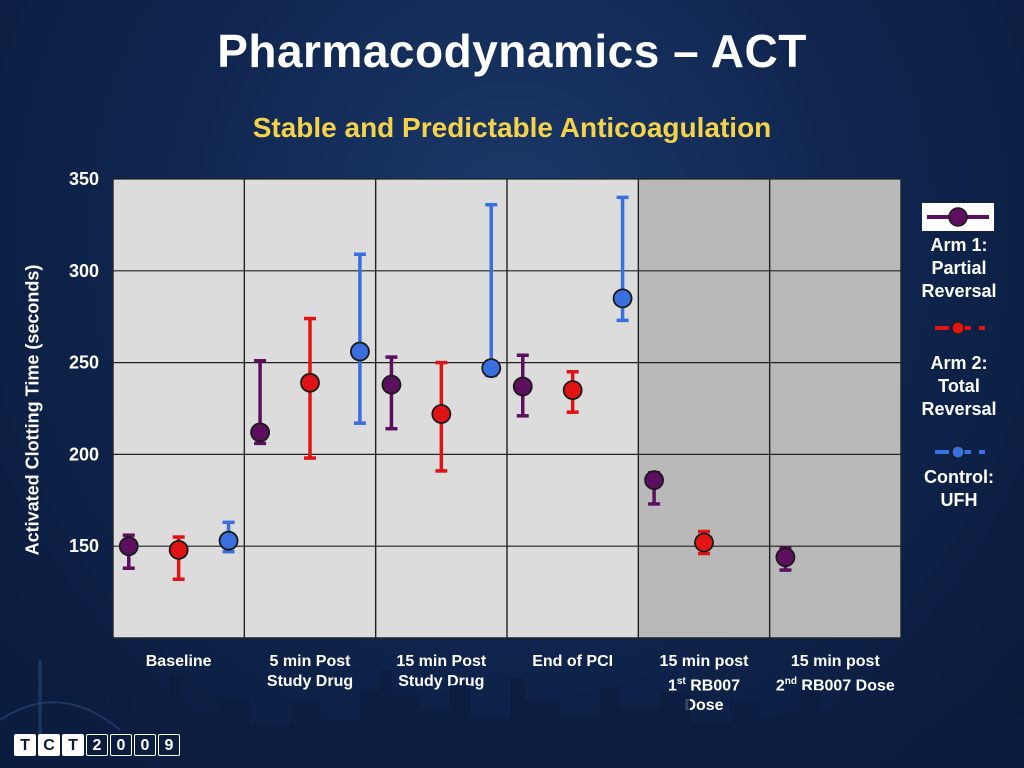 The width and height of the screenshot is (1024, 768). I want to click on legend-line: Total, so click(959, 386).